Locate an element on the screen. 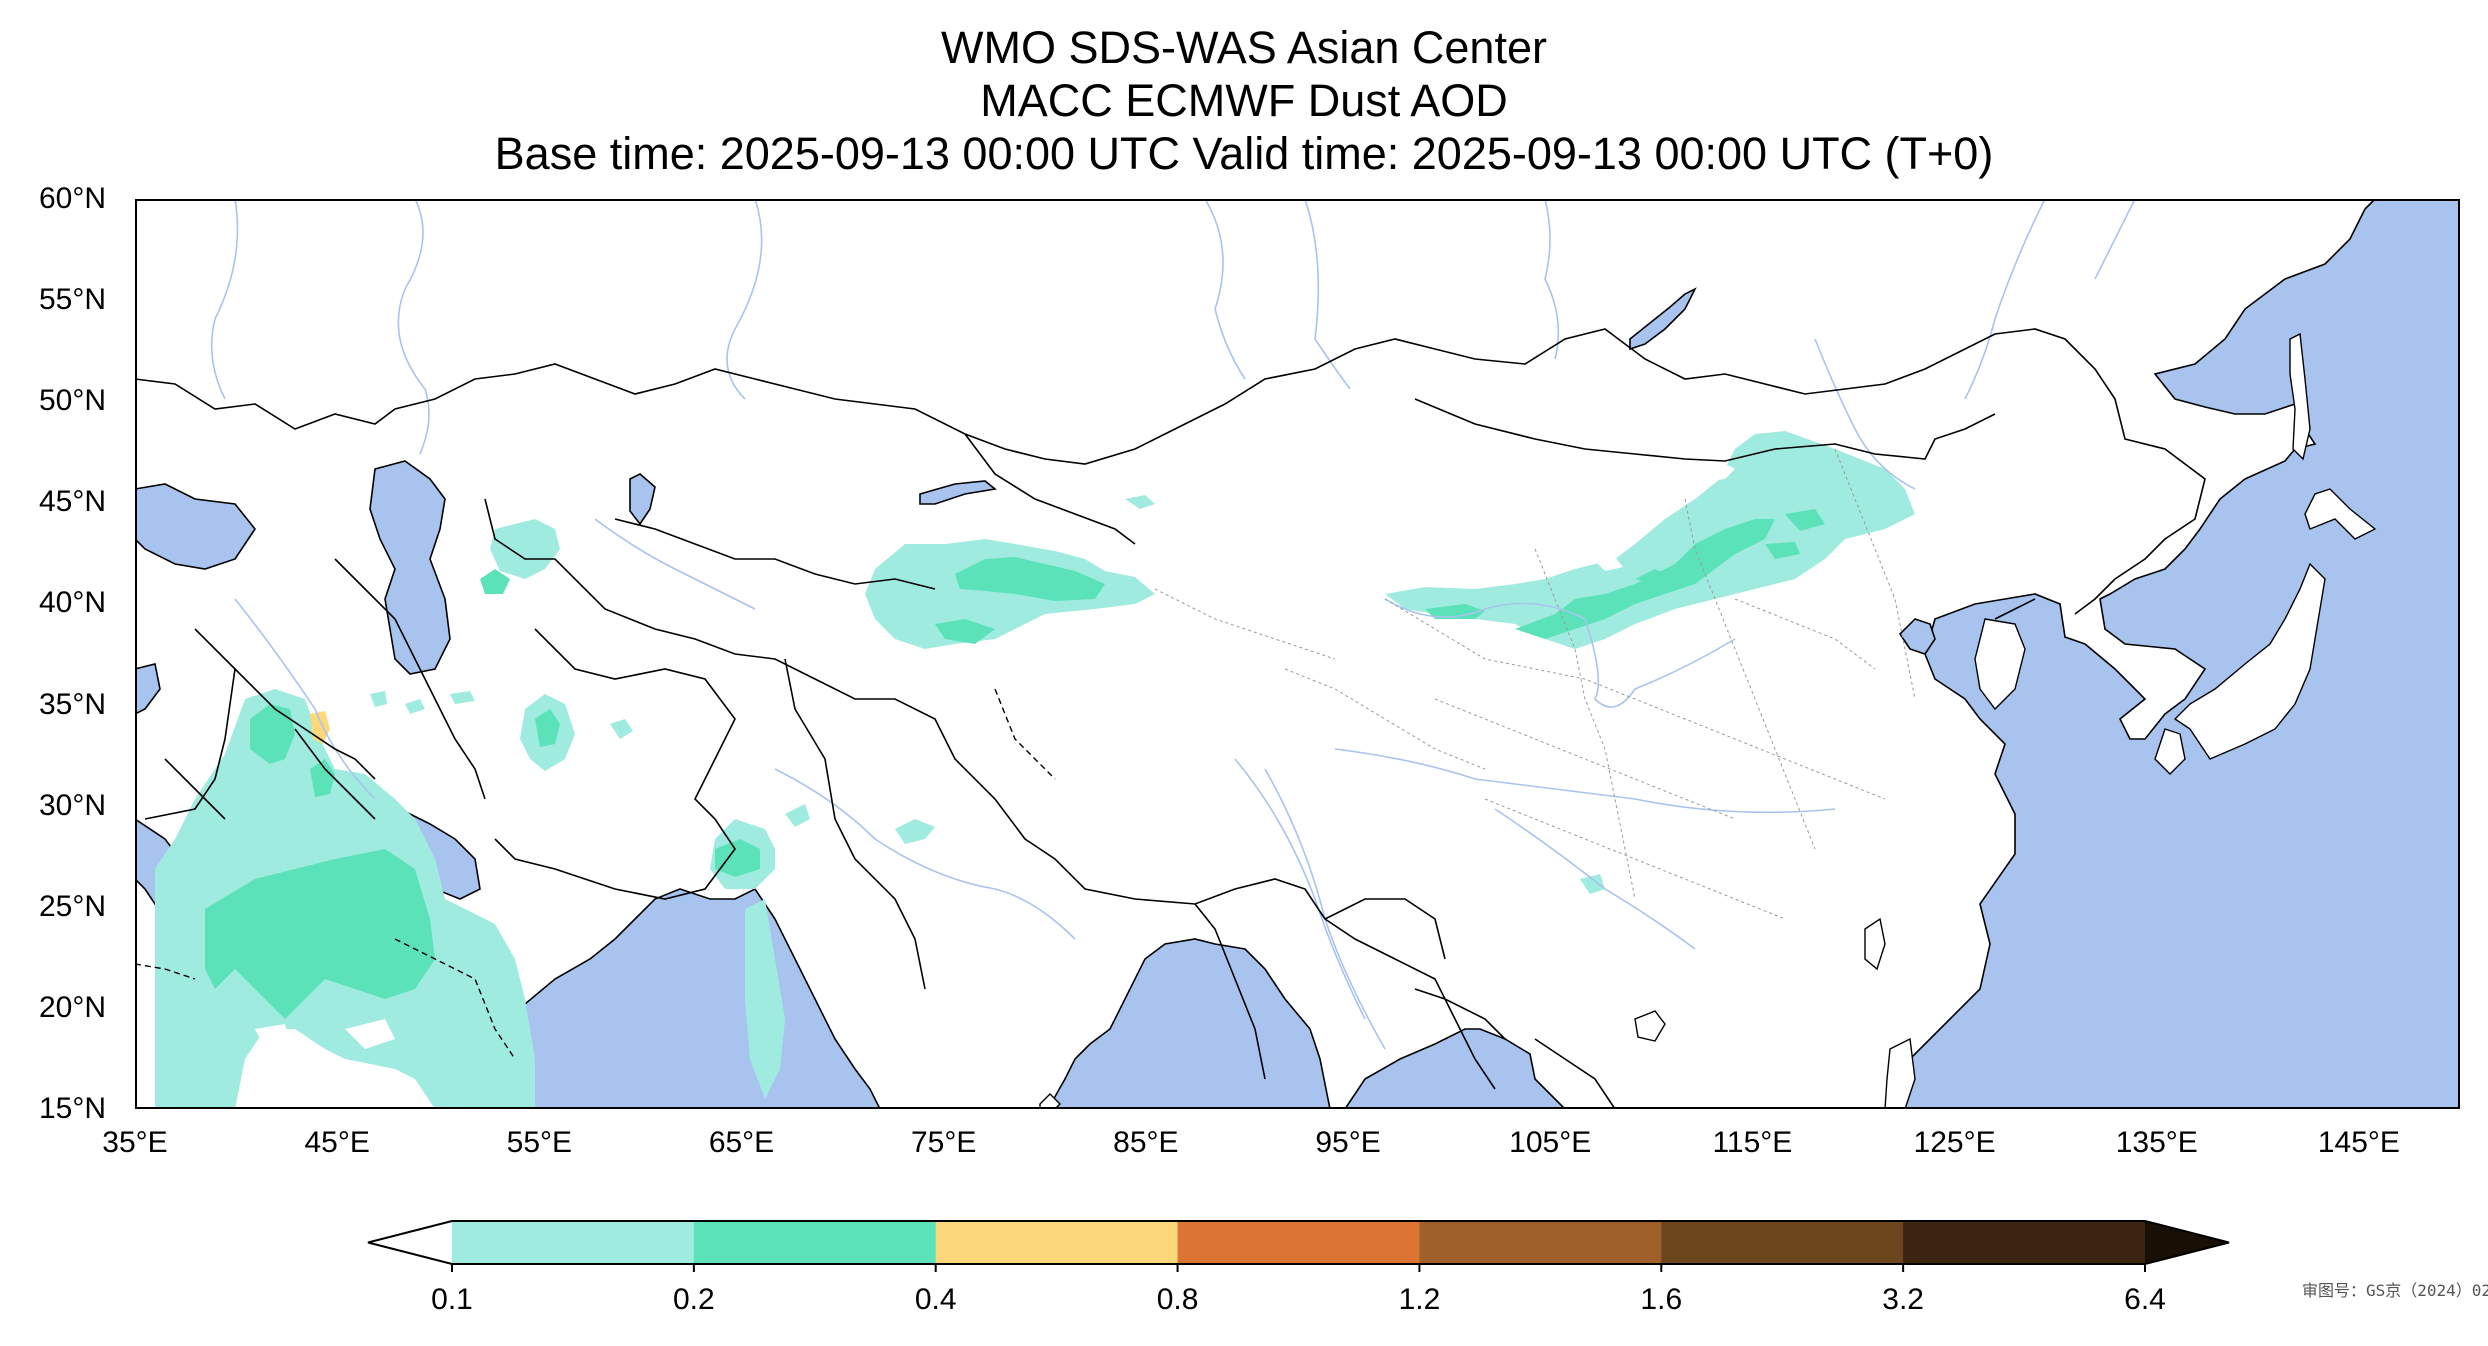  colorbar-tick-label: 0.1 is located at coordinates (452, 1299).